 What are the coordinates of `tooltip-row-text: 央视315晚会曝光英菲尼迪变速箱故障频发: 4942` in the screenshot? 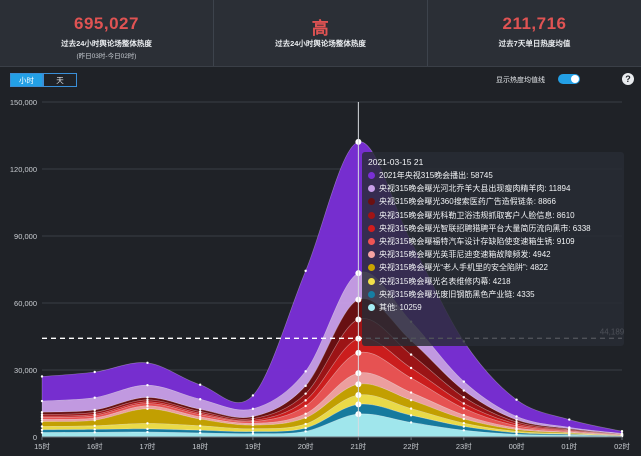 It's located at (465, 255).